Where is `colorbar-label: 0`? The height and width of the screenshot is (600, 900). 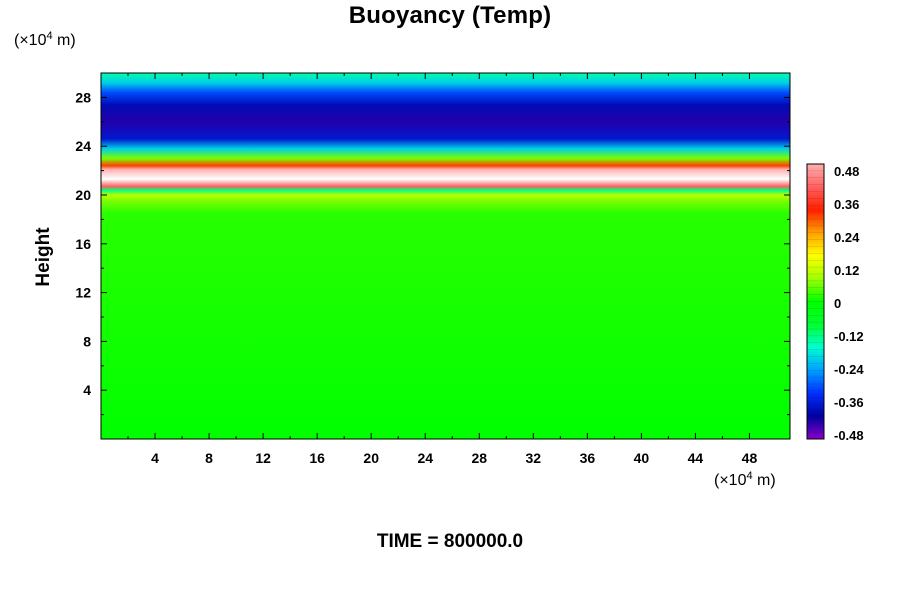 colorbar-label: 0 is located at coordinates (837, 303).